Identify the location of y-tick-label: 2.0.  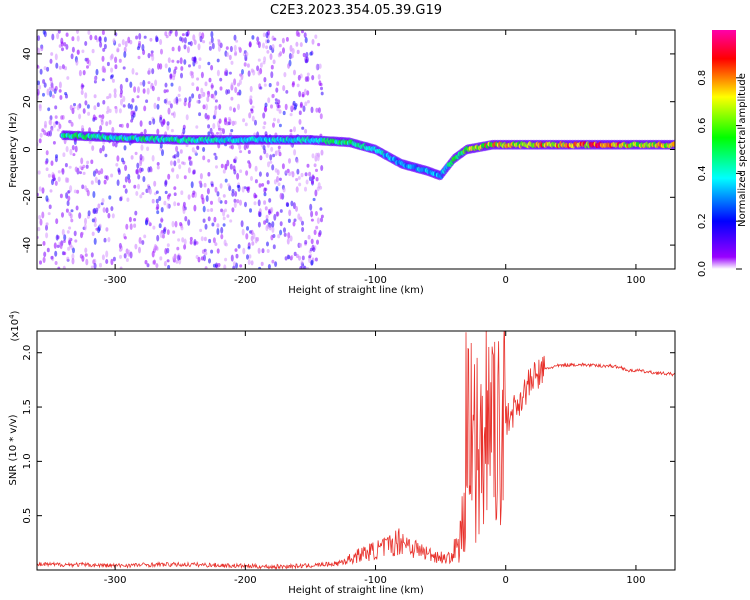
(27, 353).